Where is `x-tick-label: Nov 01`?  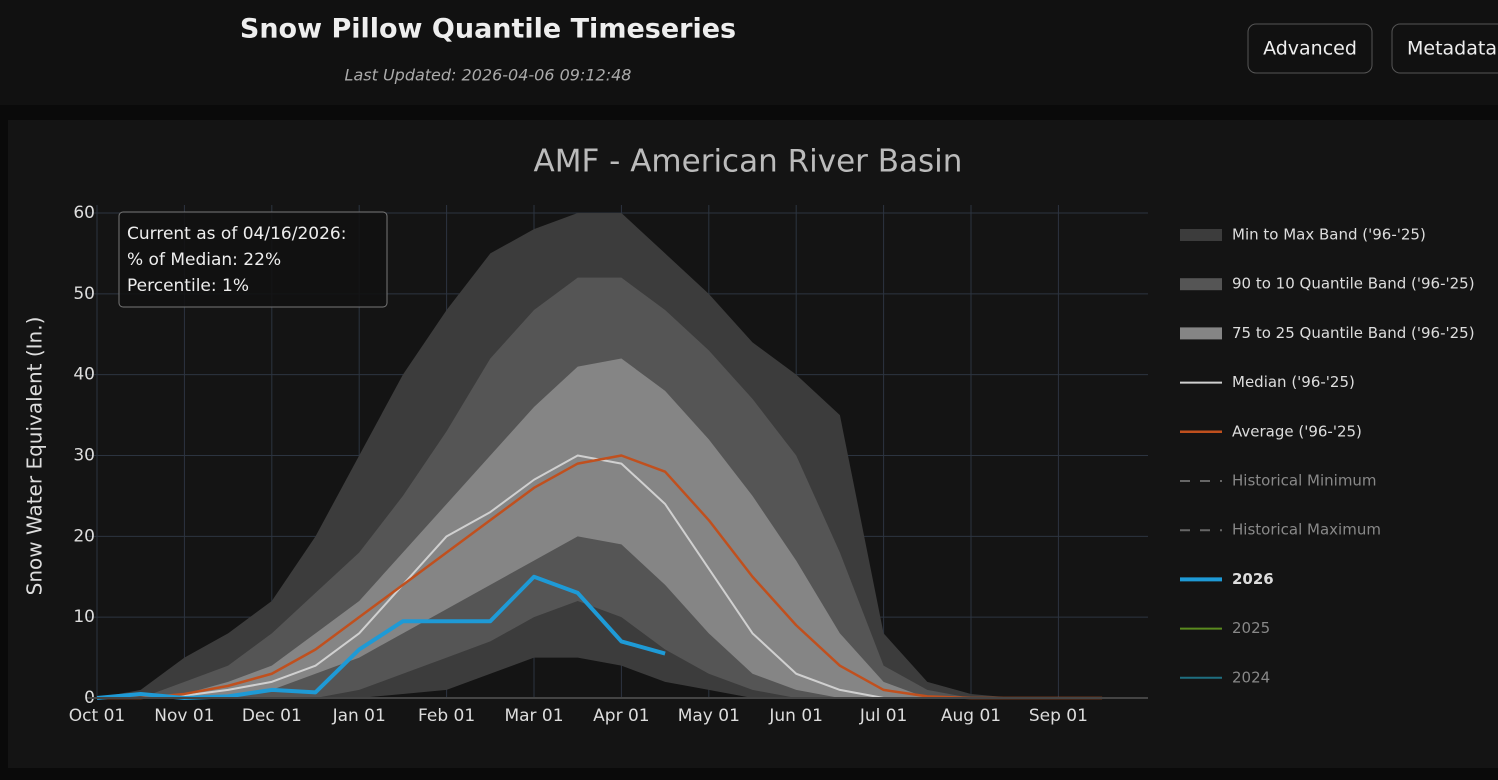 x-tick-label: Nov 01 is located at coordinates (184, 716).